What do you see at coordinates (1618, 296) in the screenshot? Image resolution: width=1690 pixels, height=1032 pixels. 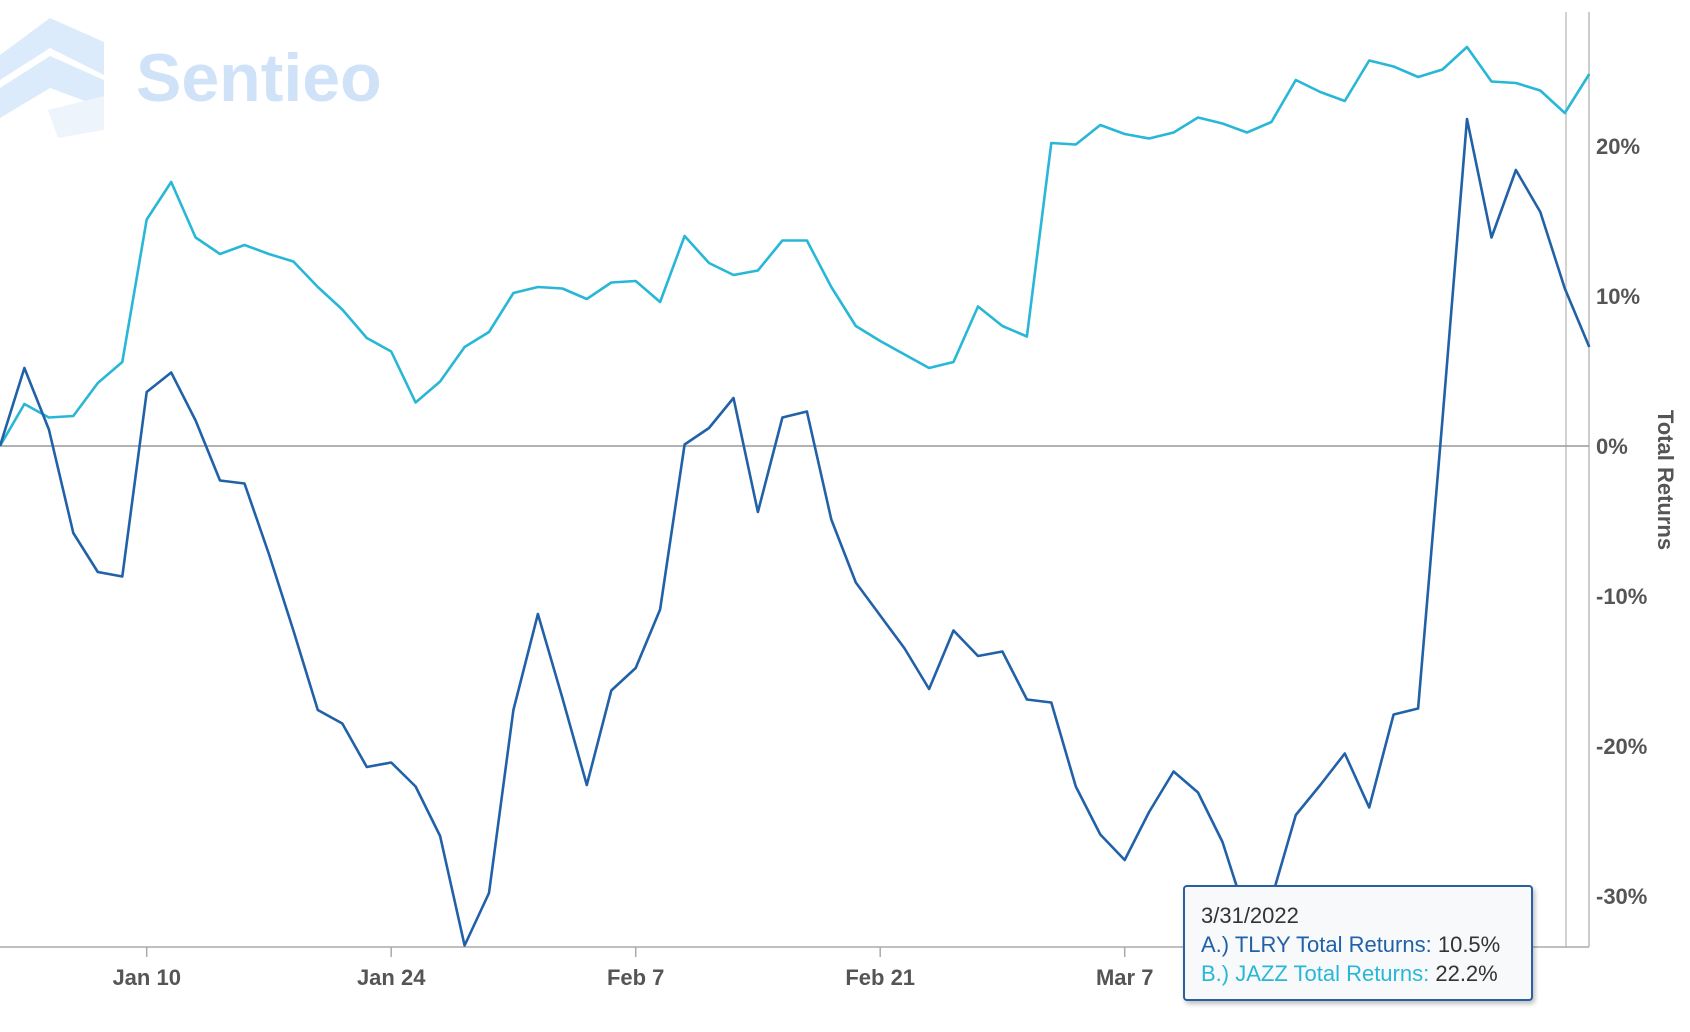 I see `y-tick-label: 10%` at bounding box center [1618, 296].